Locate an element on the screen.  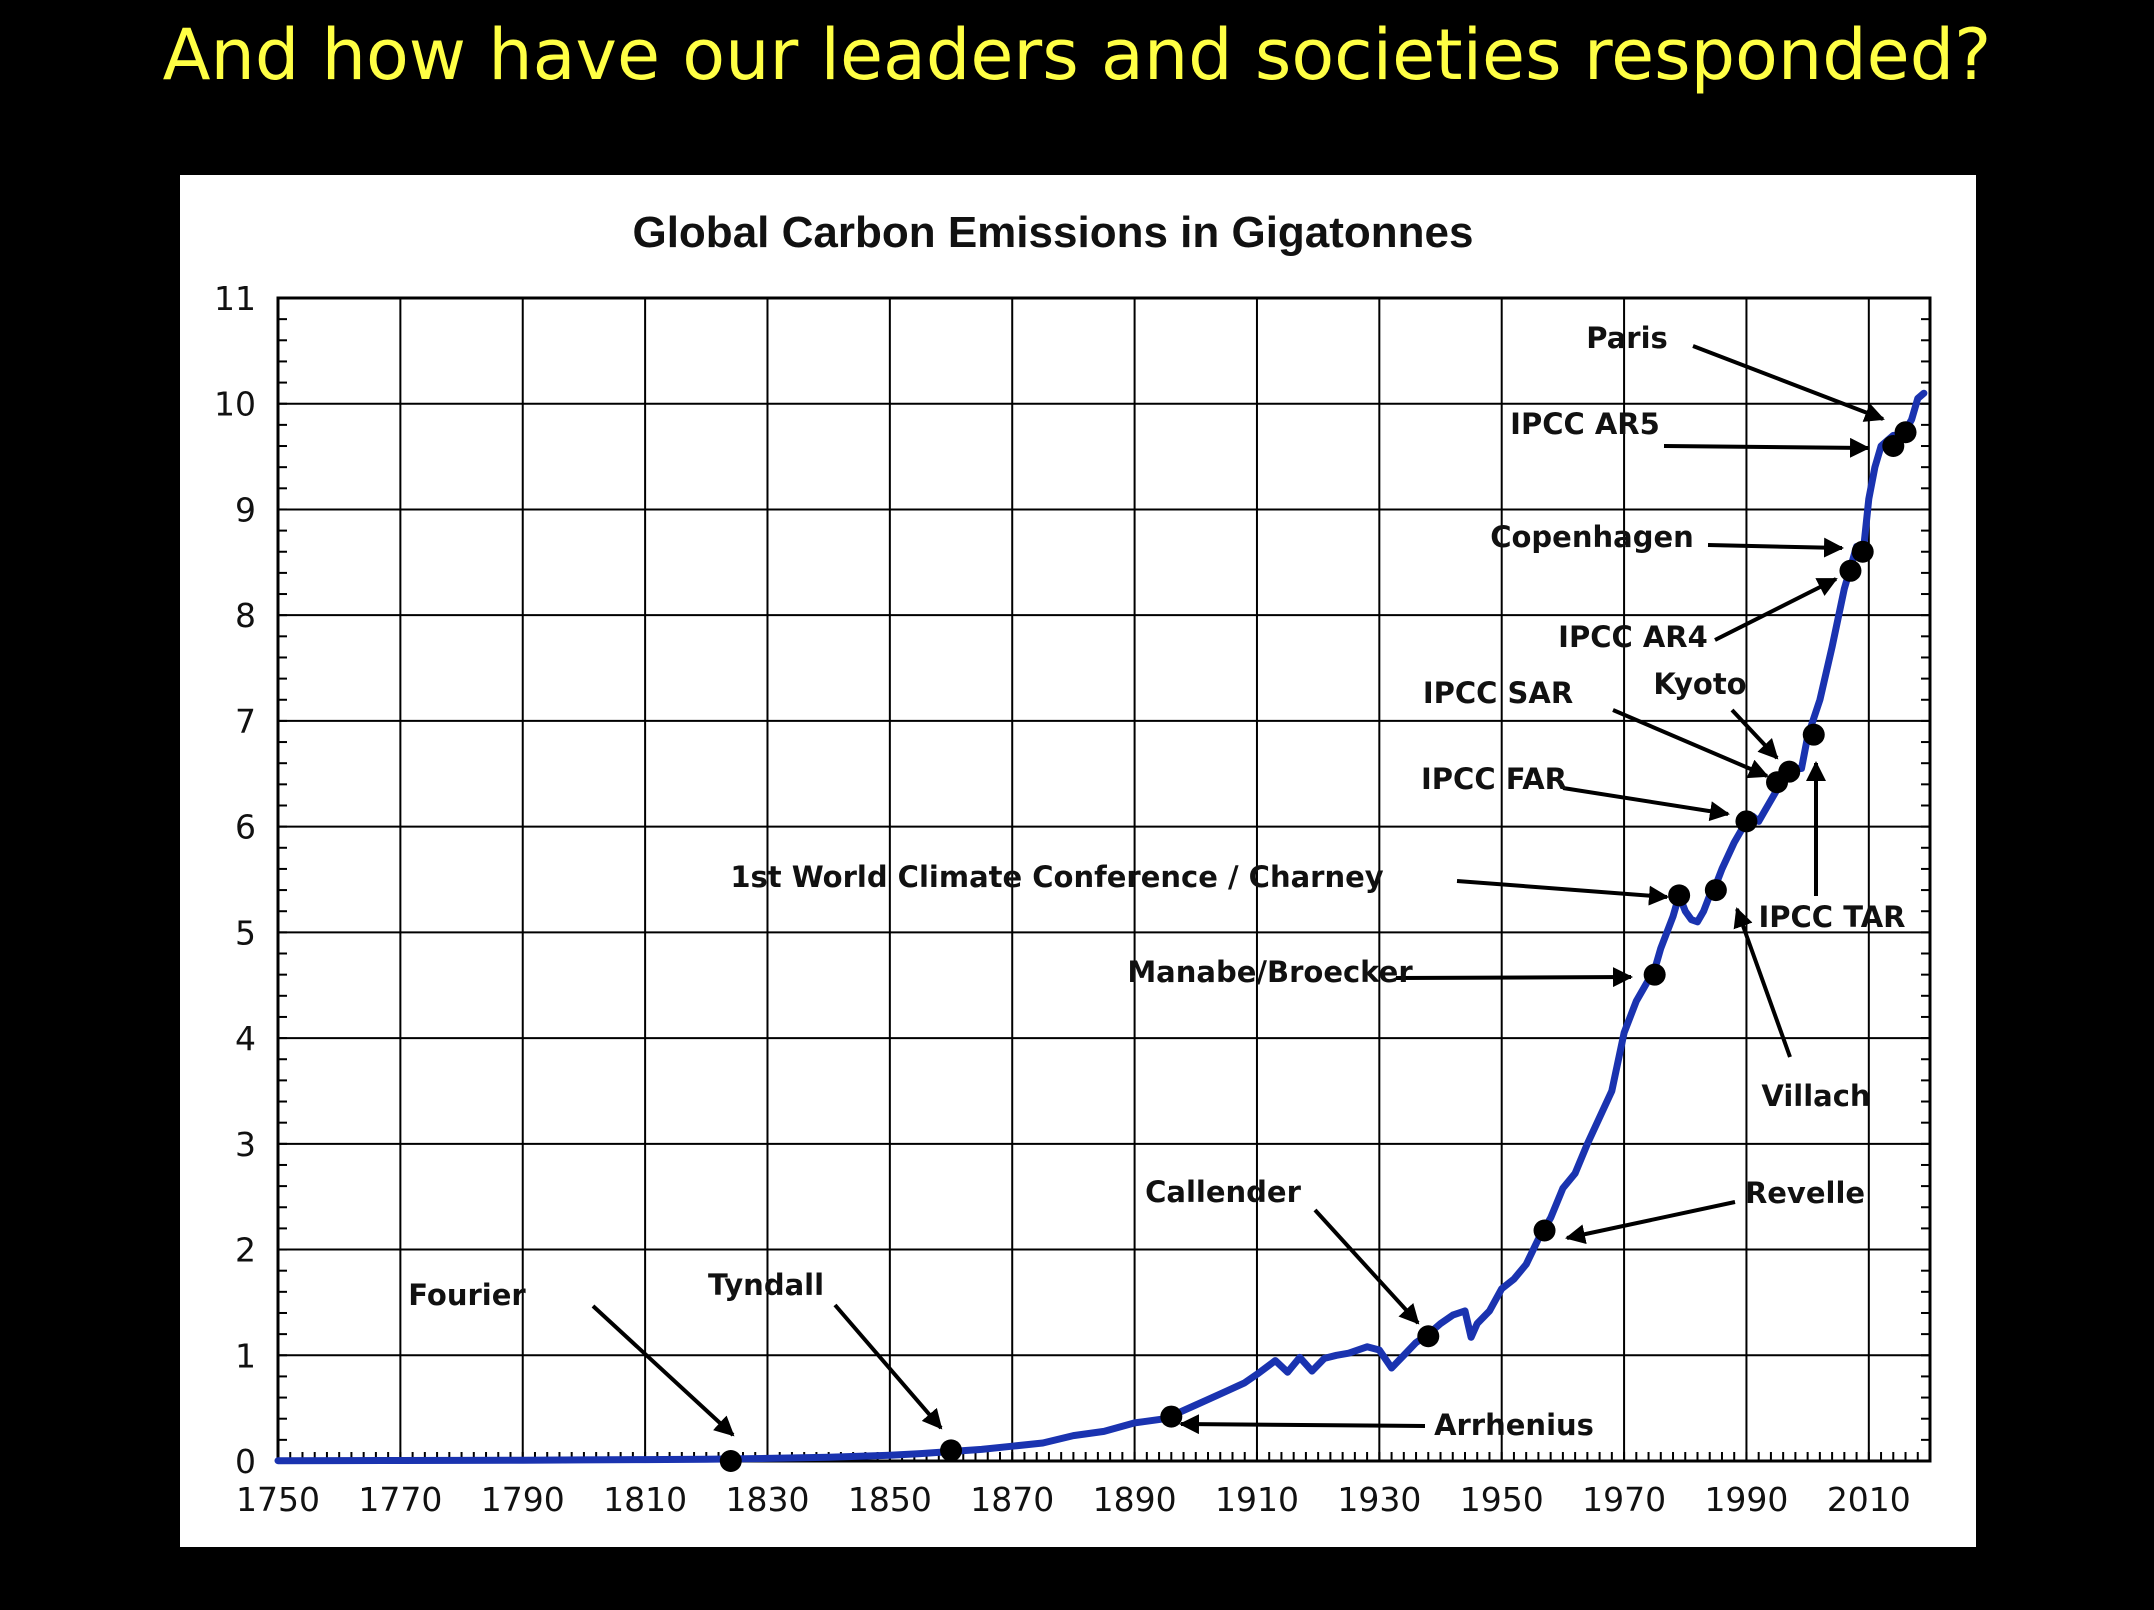
event-annotation: Paris is located at coordinates (1751, 382).